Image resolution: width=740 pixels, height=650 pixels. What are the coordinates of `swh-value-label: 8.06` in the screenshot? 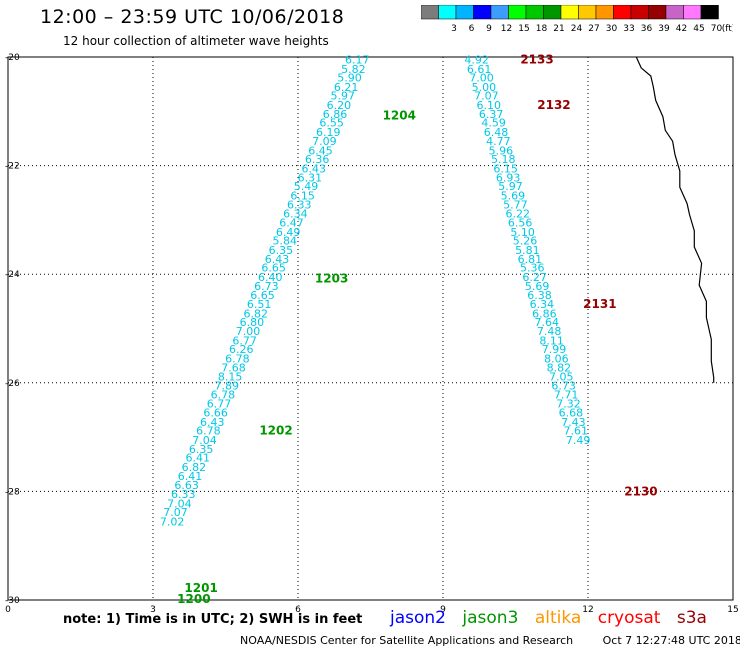 It's located at (556, 358).